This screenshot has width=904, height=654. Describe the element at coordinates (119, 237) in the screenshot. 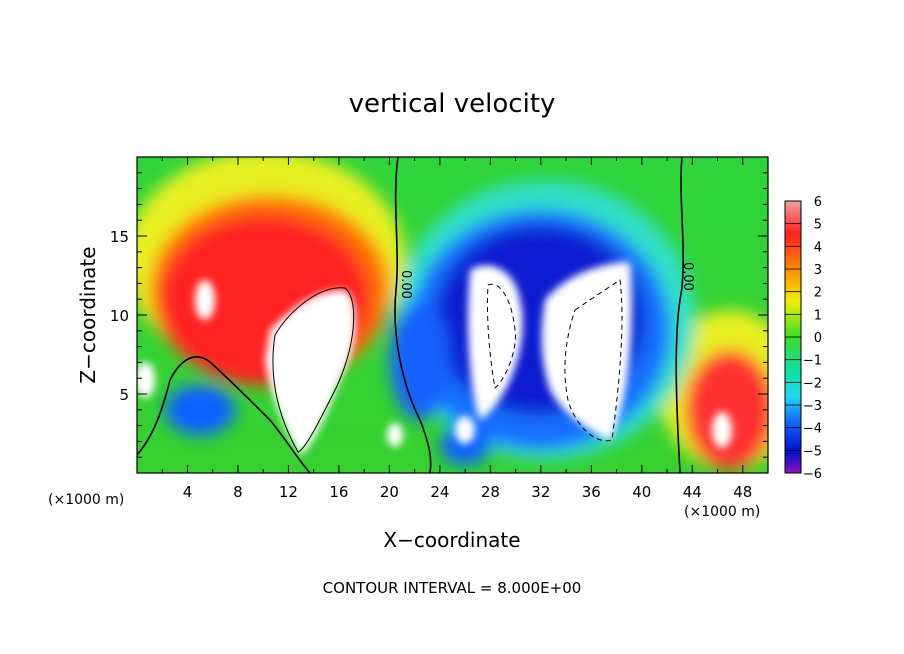

I see `y-tick-label: 15` at that location.